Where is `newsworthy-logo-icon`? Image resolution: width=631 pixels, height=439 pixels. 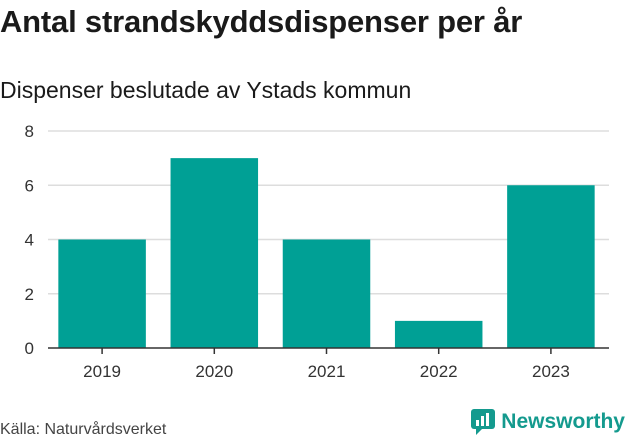 newsworthy-logo-icon is located at coordinates (483, 422).